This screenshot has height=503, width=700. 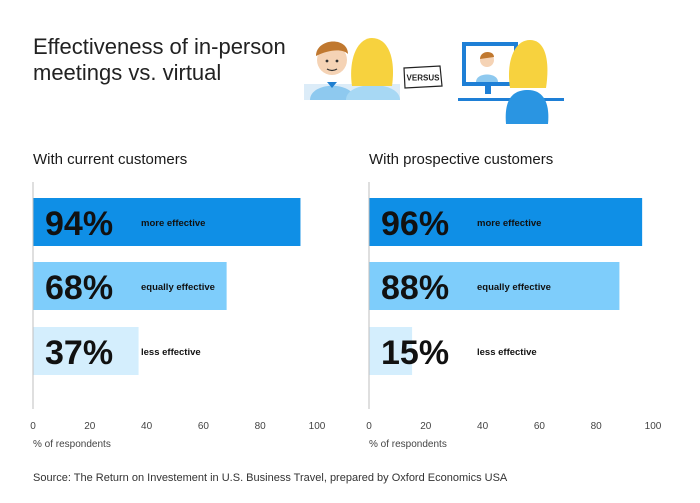 I want to click on versus-text: VERSUS, so click(x=424, y=78).